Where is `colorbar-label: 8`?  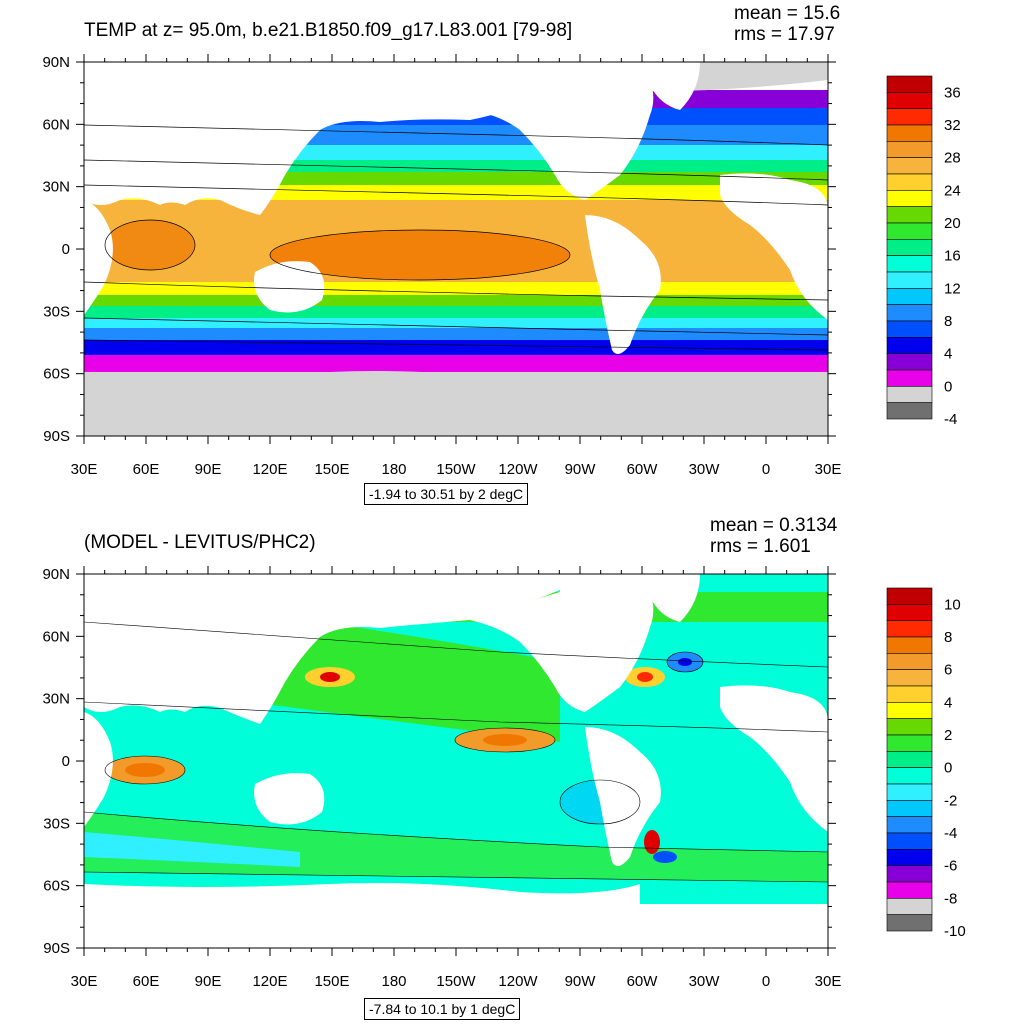 colorbar-label: 8 is located at coordinates (948, 637).